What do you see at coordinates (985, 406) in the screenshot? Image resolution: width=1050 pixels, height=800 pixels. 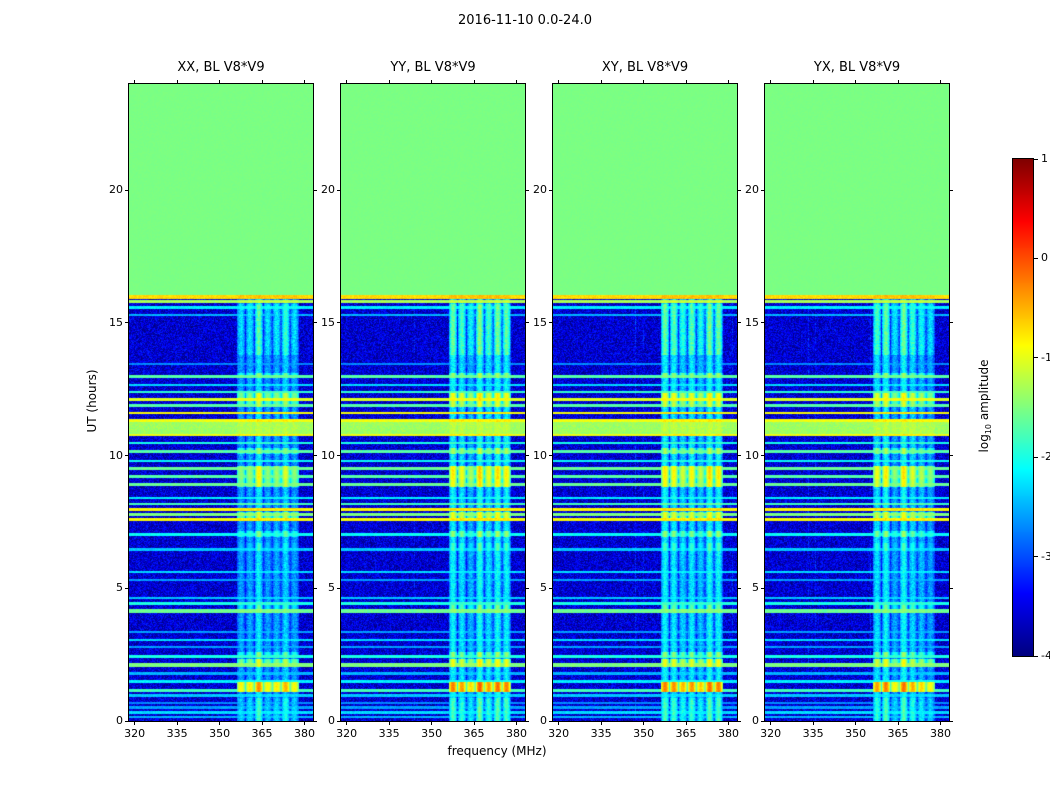 I see `colorbar-label: log10 amplitude` at bounding box center [985, 406].